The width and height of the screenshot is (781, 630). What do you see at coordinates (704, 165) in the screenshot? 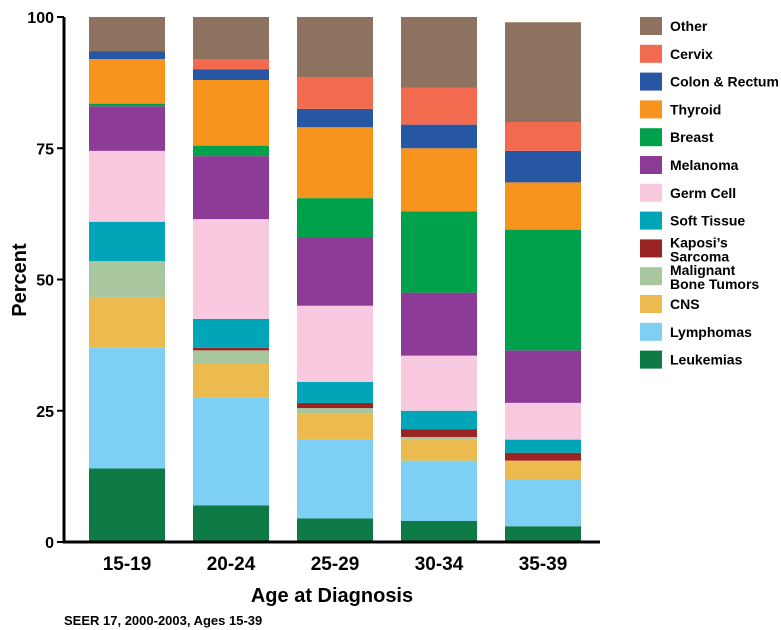
I see `legend-label-melanoma: Melanoma` at bounding box center [704, 165].